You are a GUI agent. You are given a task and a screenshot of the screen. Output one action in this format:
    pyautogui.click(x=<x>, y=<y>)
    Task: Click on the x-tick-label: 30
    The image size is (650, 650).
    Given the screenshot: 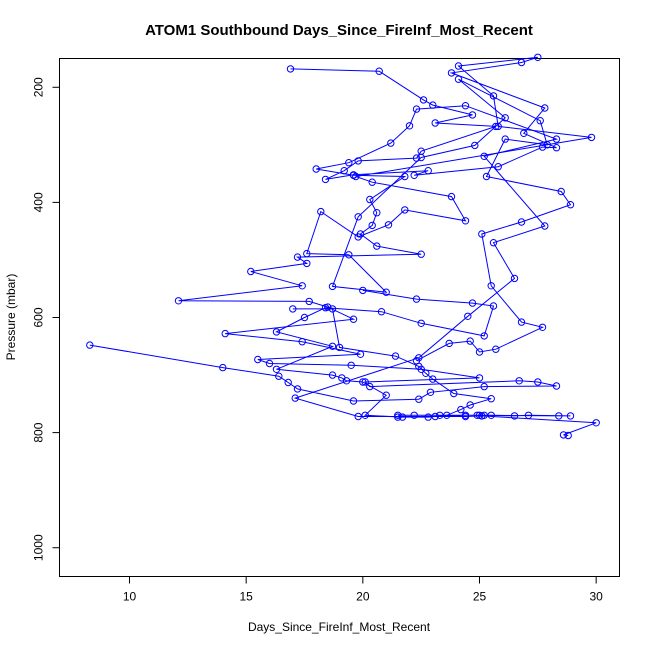 What is the action you would take?
    pyautogui.click(x=596, y=597)
    